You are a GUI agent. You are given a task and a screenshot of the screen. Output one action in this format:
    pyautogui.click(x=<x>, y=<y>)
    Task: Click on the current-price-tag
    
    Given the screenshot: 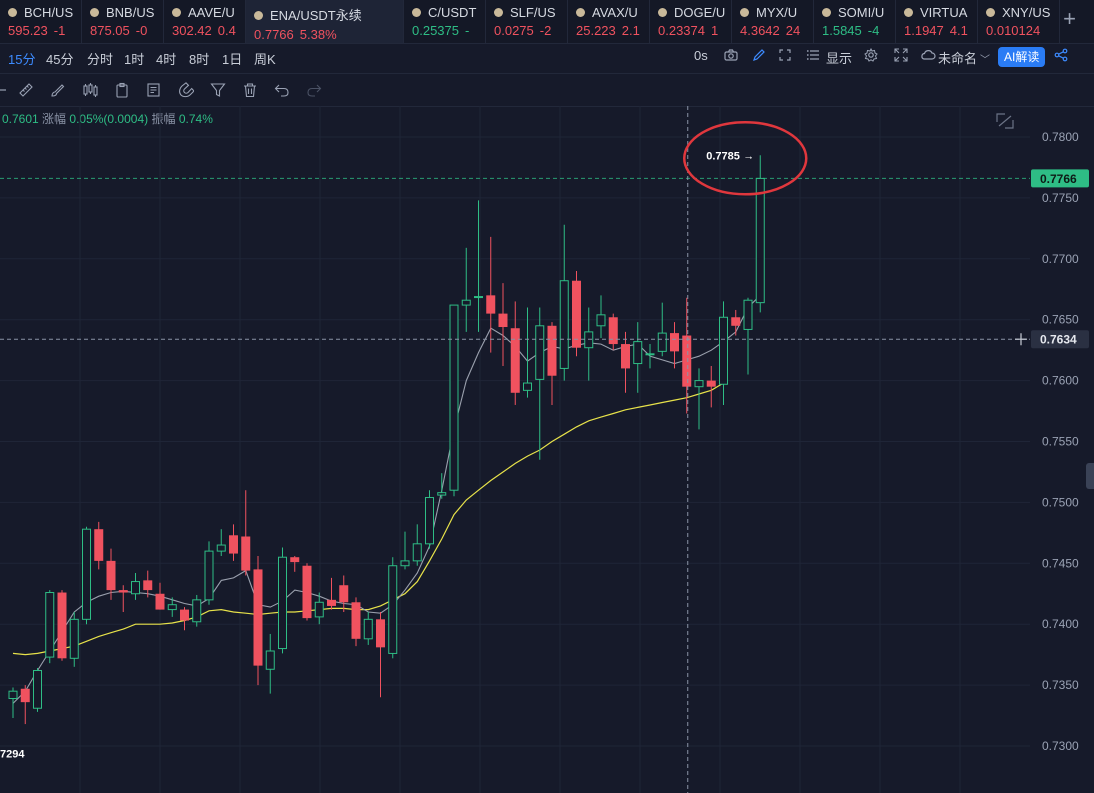 What is the action you would take?
    pyautogui.click(x=1060, y=178)
    